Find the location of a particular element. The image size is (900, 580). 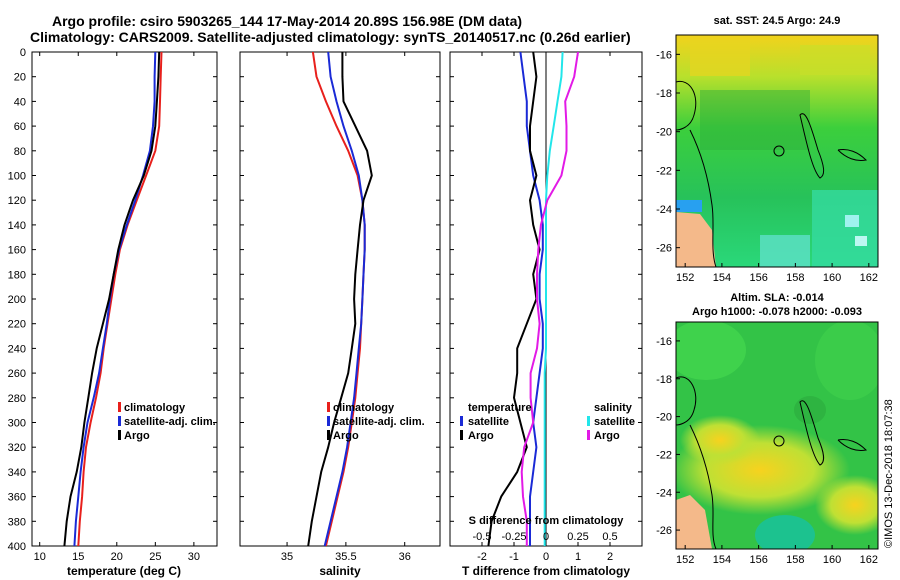

depth-tick-label: 260 is located at coordinates (17, 374).